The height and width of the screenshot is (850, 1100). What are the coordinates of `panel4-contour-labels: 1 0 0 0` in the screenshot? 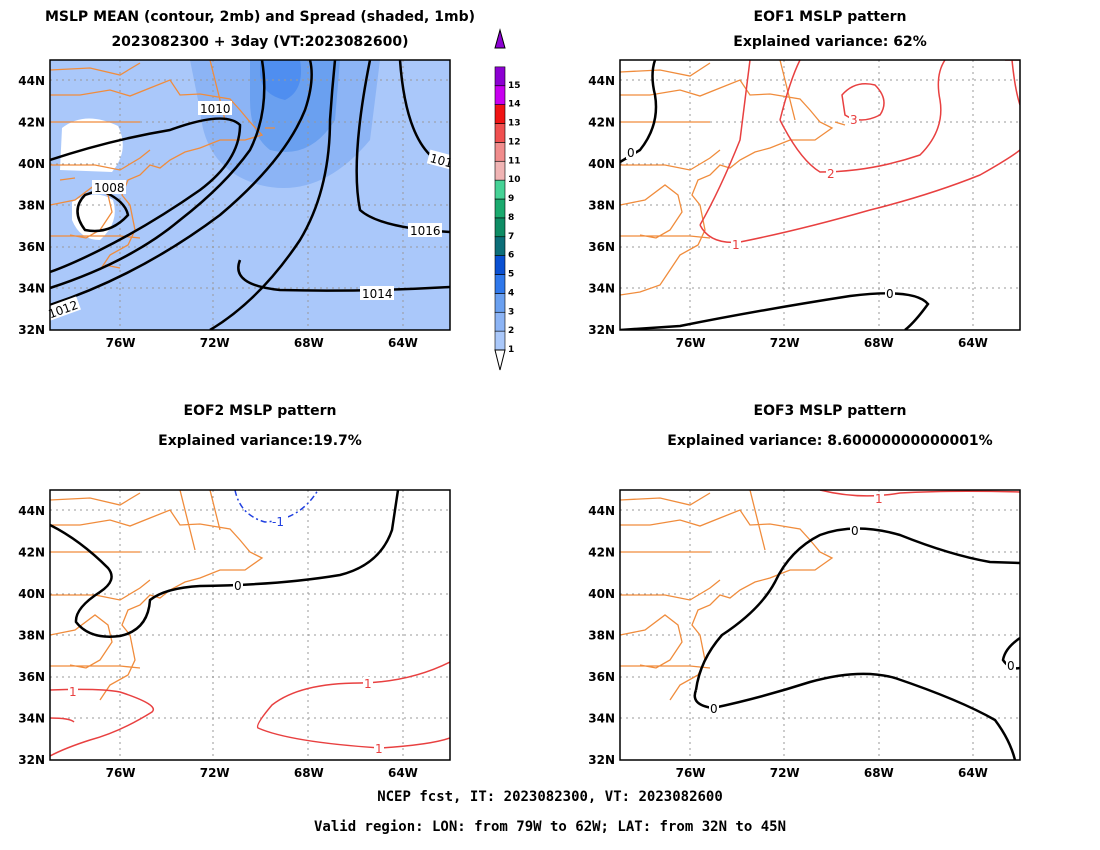 It's located at (862, 604).